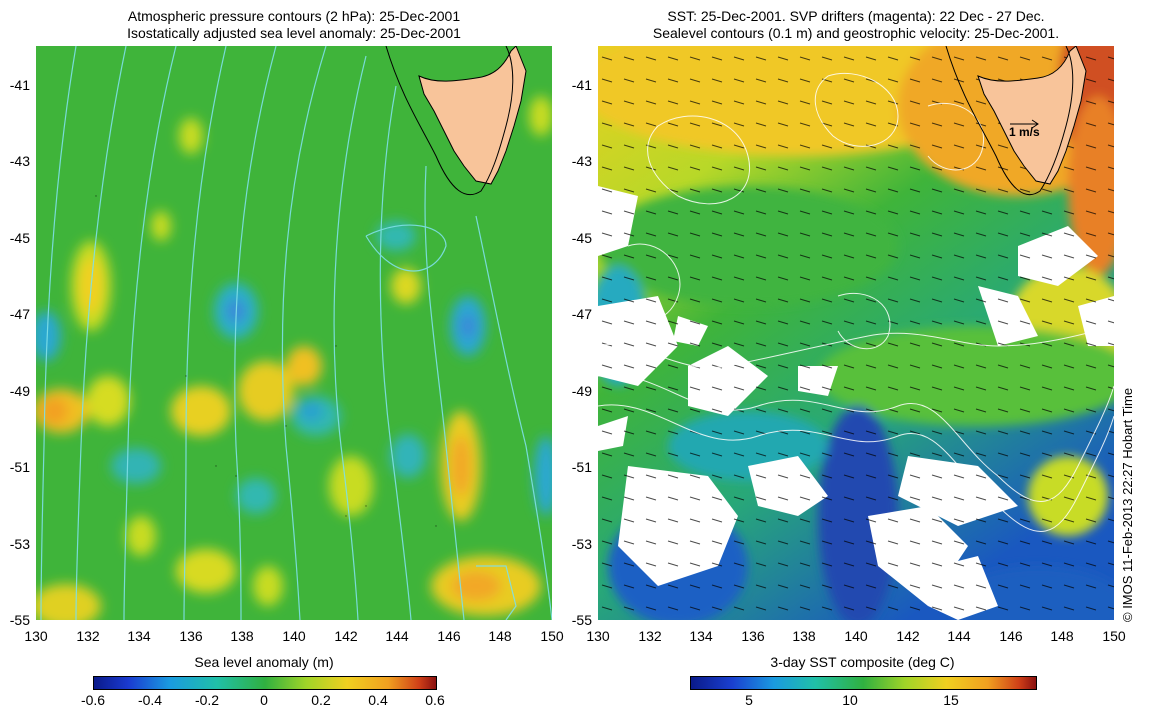 Image resolution: width=1150 pixels, height=710 pixels. I want to click on colorbar-tick: 0.4, so click(378, 700).